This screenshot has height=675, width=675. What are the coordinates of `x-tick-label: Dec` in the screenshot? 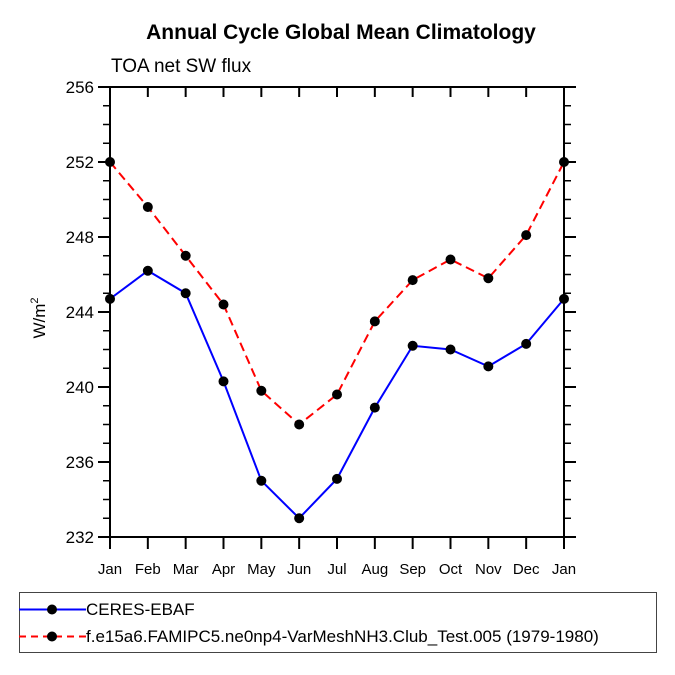 It's located at (526, 569).